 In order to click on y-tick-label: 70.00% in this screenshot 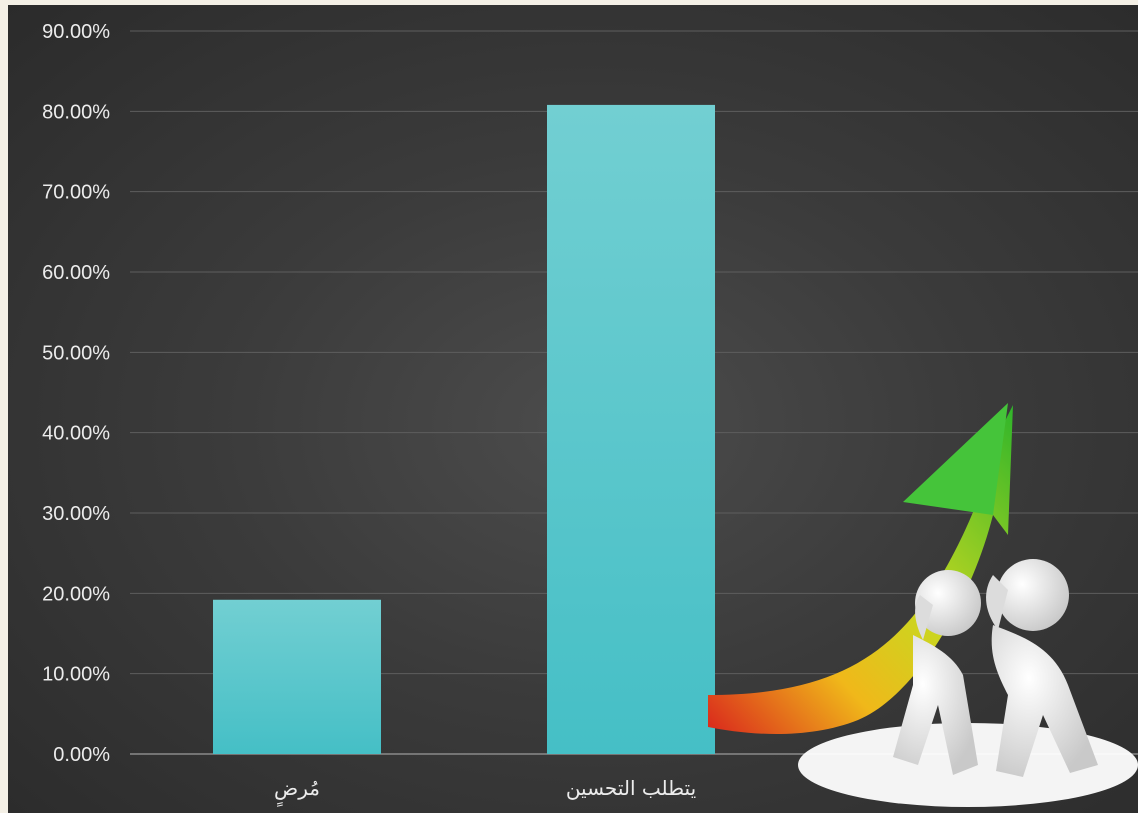, I will do `click(76, 193)`.